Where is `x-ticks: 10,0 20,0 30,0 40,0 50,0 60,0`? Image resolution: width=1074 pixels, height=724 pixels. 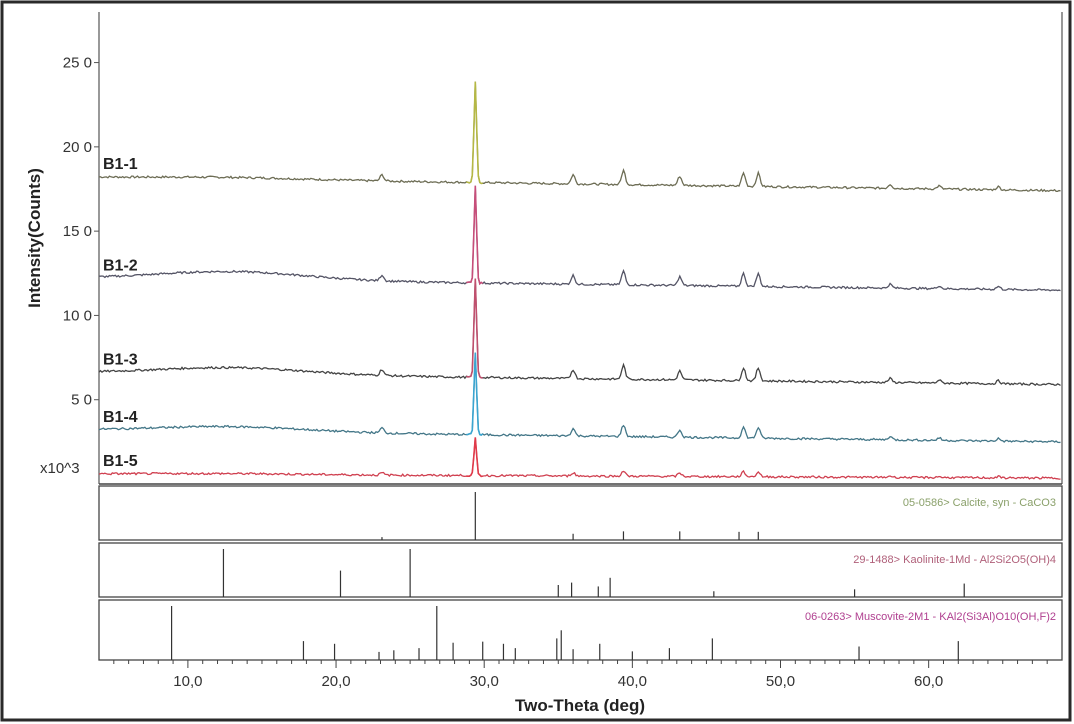 x-ticks: 10,0 20,0 30,0 40,0 50,0 60,0 is located at coordinates (580, 675).